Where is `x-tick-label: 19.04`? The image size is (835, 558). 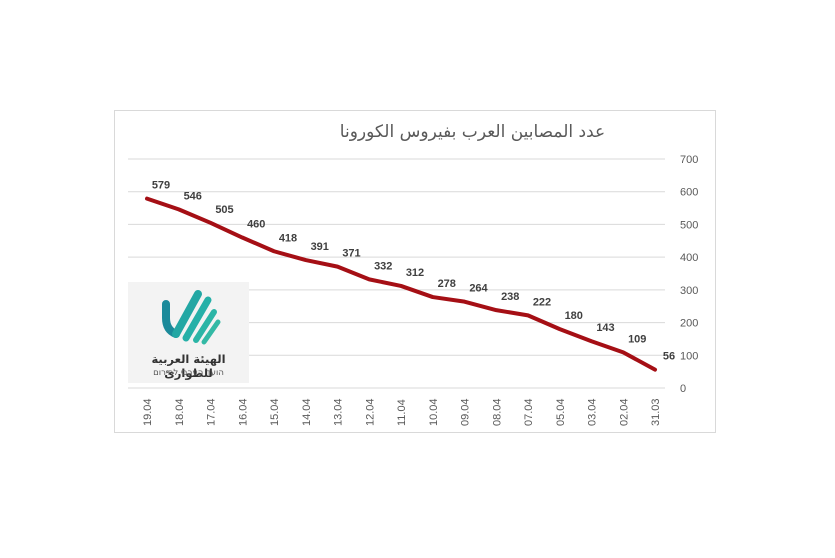 x-tick-label: 19.04 is located at coordinates (148, 412).